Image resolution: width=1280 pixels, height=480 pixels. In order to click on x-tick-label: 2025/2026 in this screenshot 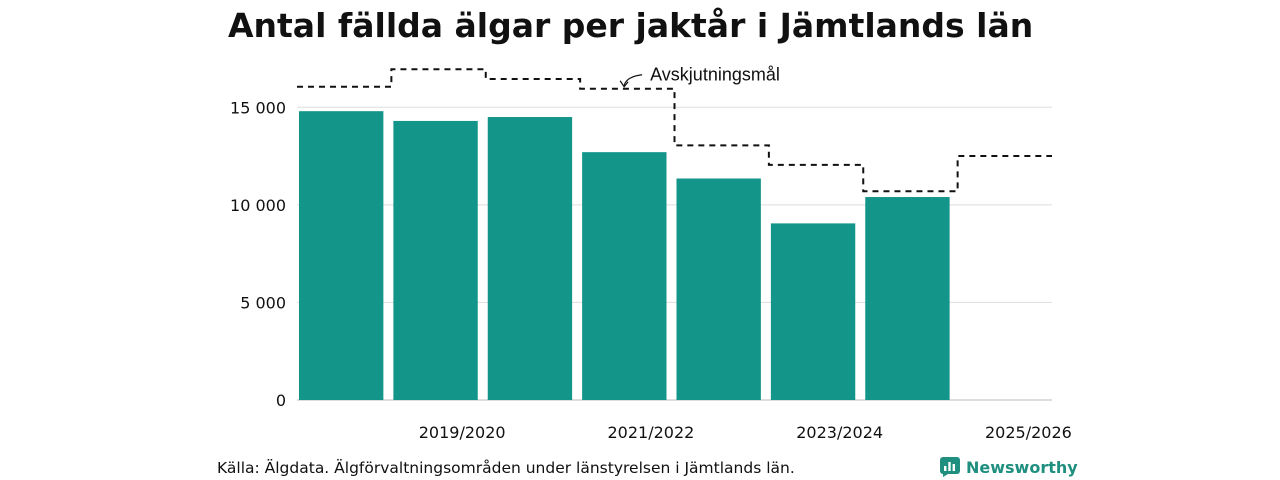, I will do `click(1028, 432)`.